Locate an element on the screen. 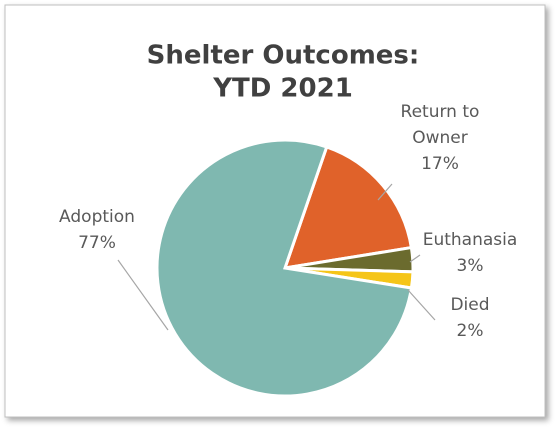 The width and height of the screenshot is (557, 428). slice-value-label: 2% is located at coordinates (470, 331).